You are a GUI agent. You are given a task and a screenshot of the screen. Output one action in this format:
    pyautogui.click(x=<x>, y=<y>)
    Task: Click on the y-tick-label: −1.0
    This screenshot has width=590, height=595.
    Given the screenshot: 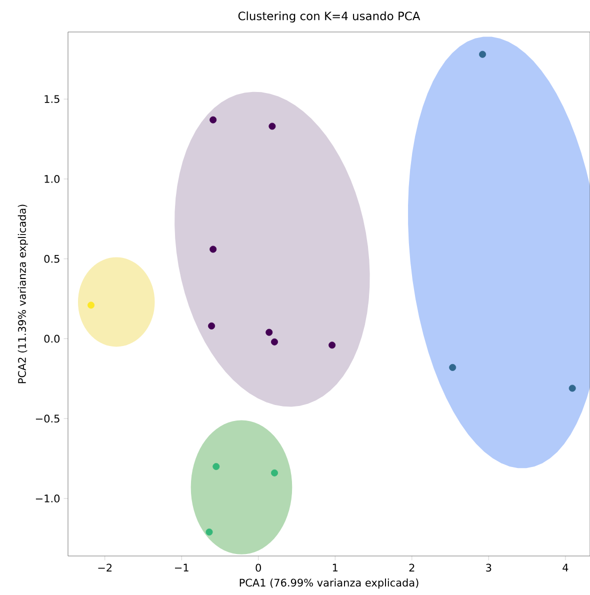 What is the action you would take?
    pyautogui.click(x=48, y=498)
    